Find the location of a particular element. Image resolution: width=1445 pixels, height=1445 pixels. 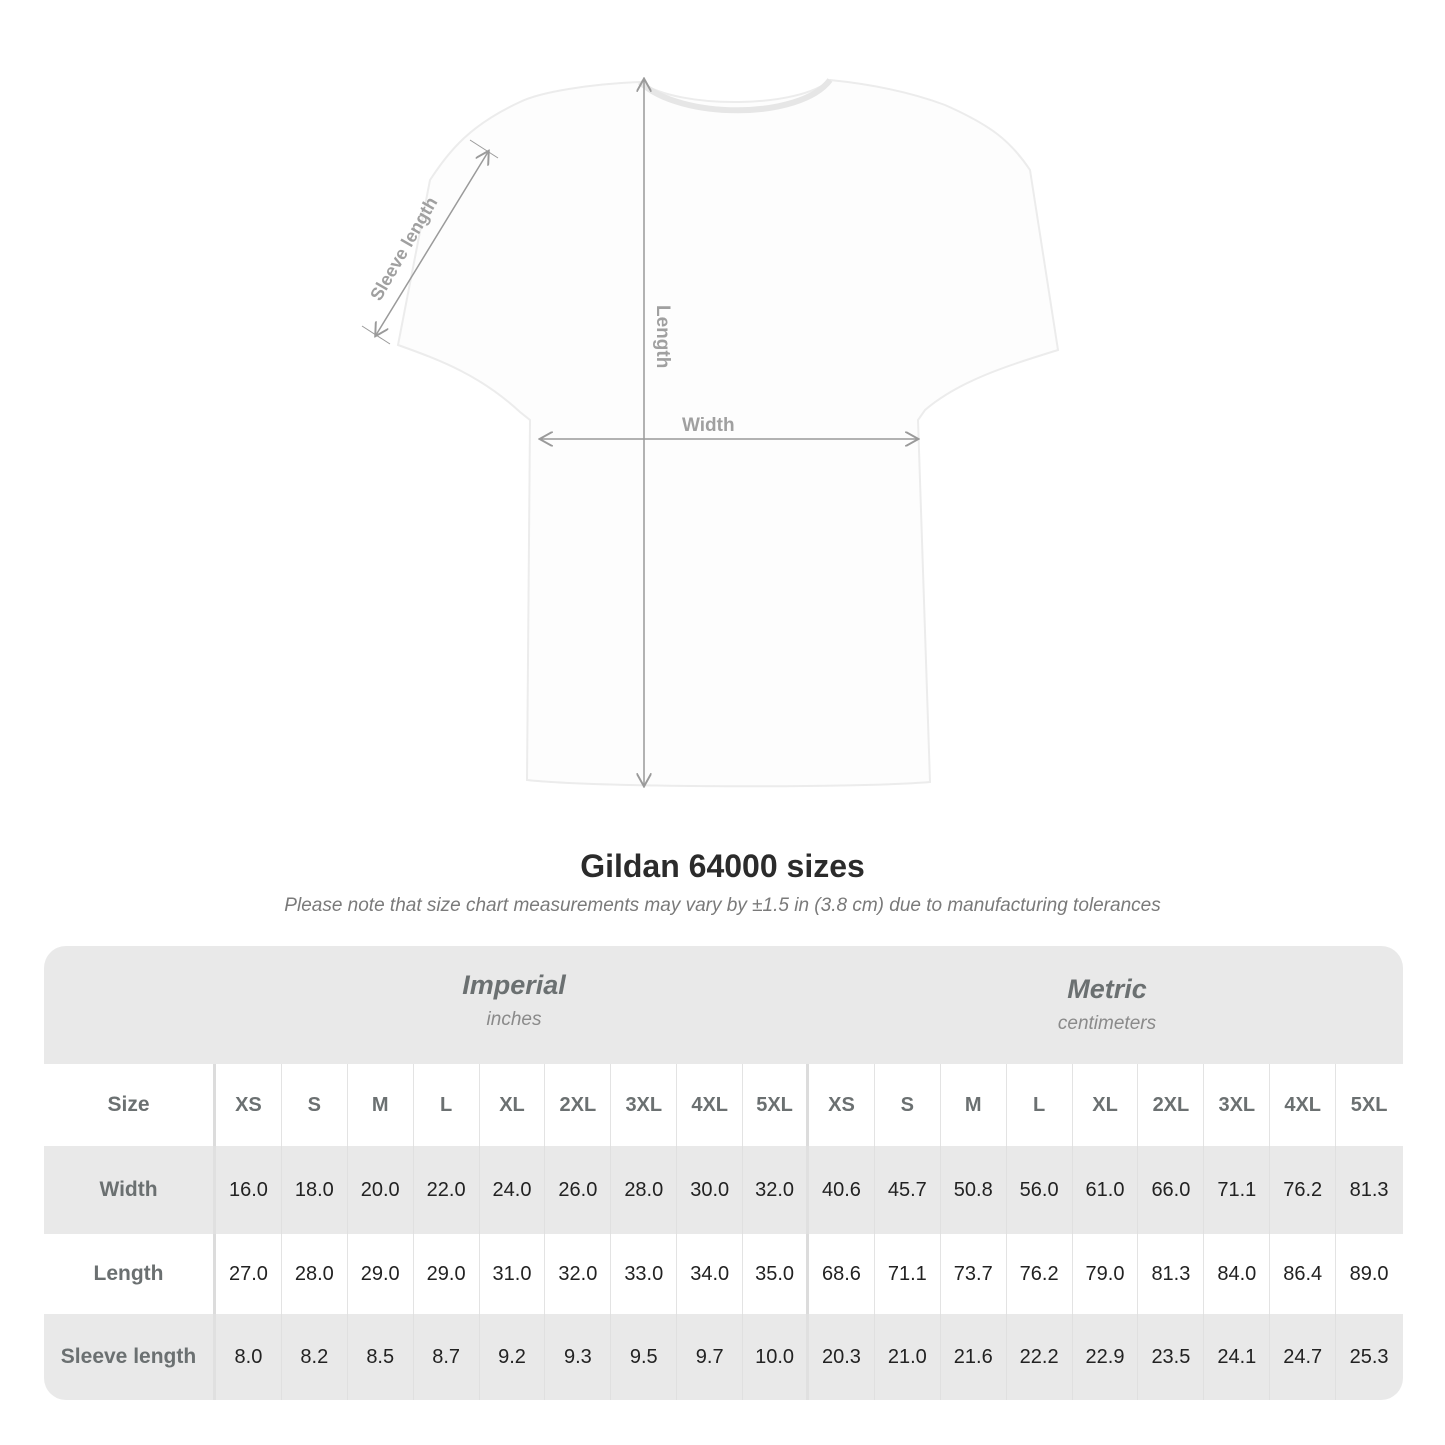

table-cell: 18.0 is located at coordinates (315, 1190).